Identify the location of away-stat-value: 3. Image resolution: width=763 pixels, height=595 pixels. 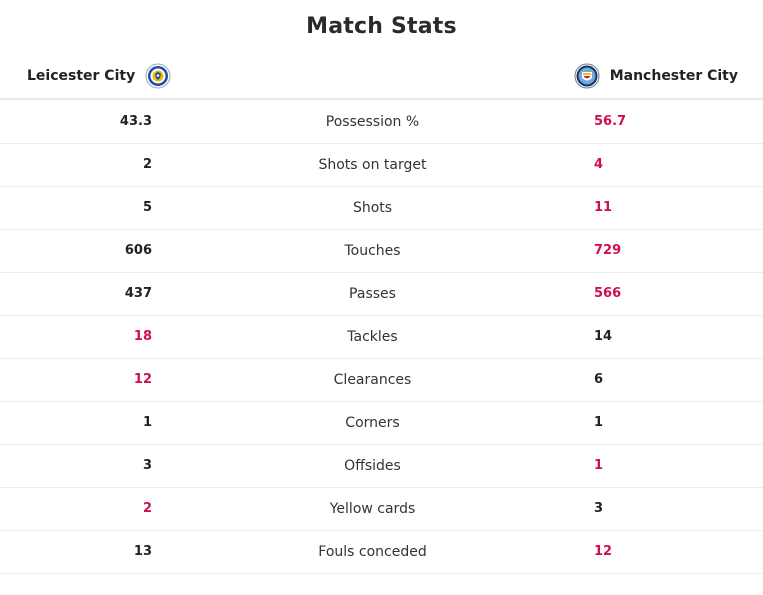
(599, 508).